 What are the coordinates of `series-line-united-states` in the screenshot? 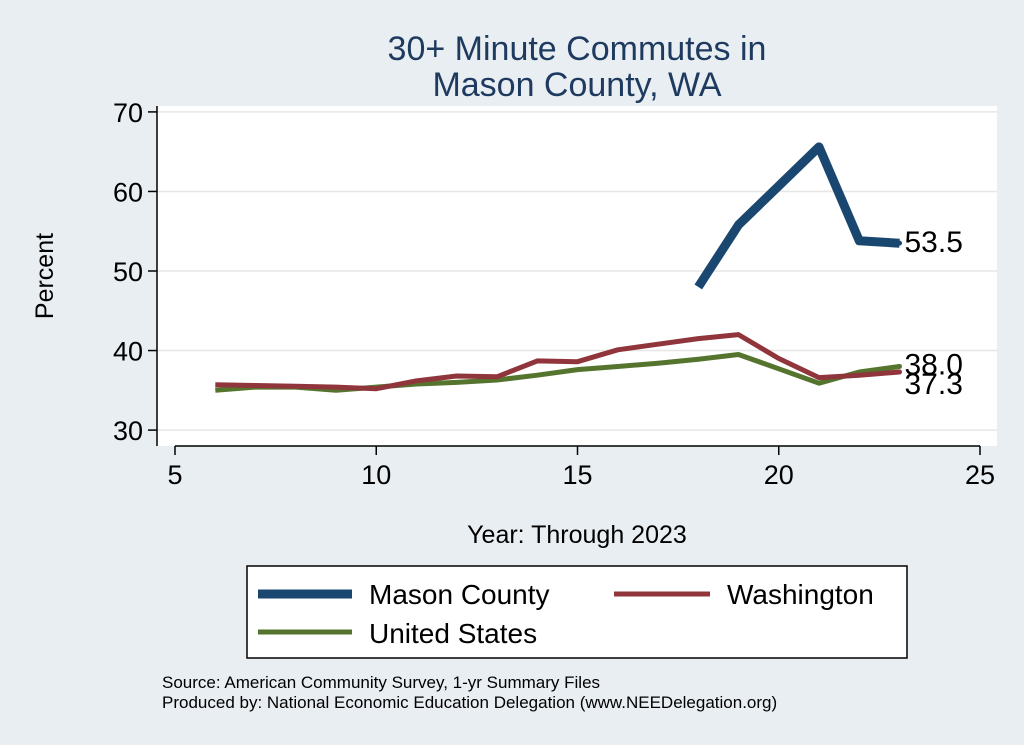 It's located at (557, 372).